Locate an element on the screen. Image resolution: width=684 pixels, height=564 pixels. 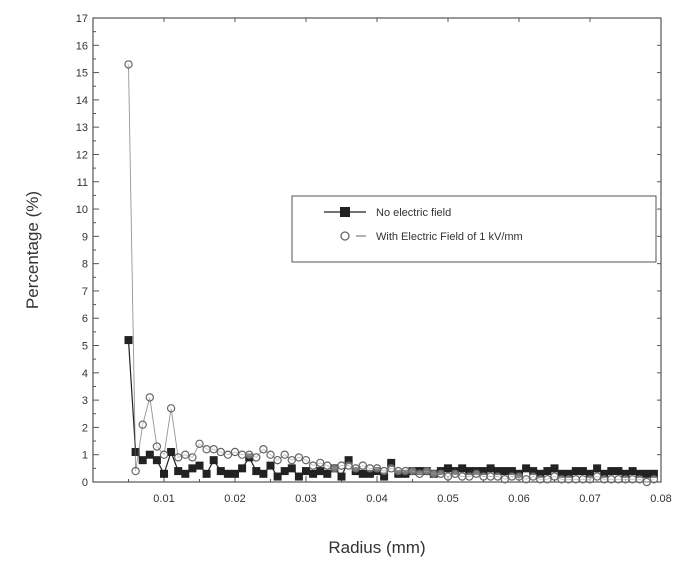
y-tick-label: 6 is located at coordinates (85, 319).